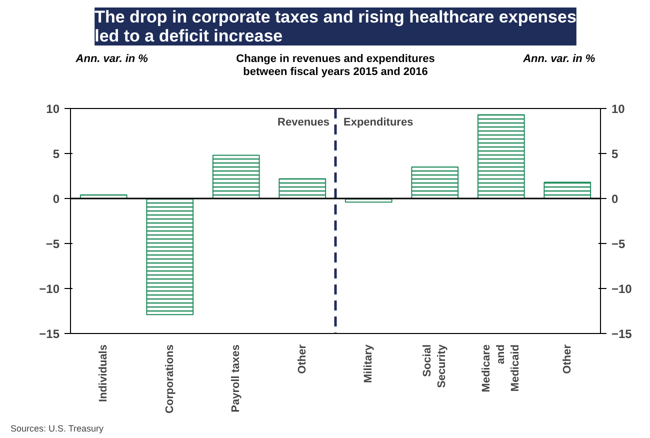 This screenshot has width=650, height=438. What do you see at coordinates (104, 373) in the screenshot?
I see `x-tick-label: Individuals` at bounding box center [104, 373].